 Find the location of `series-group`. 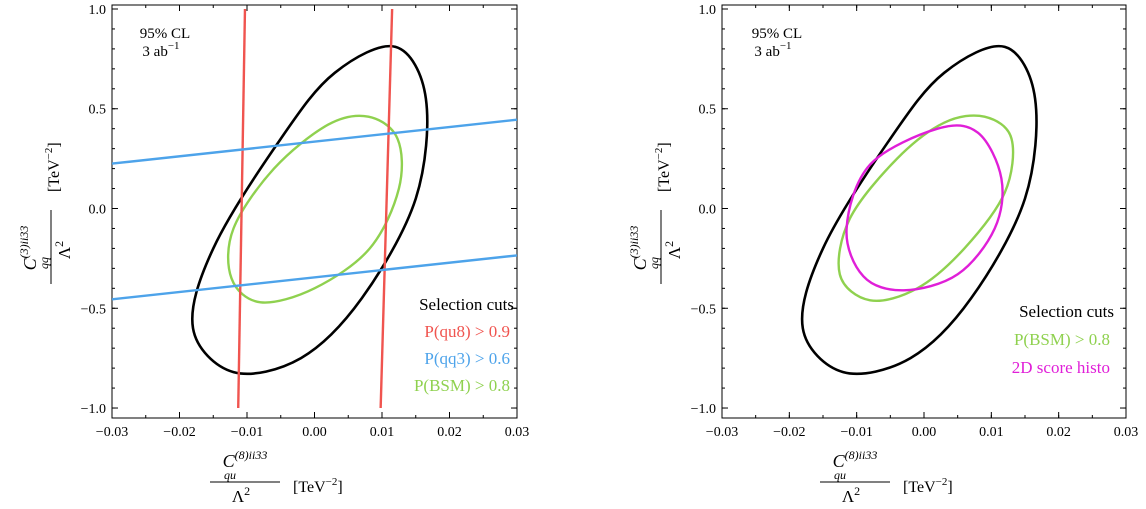

series-group is located at coordinates (919, 210).